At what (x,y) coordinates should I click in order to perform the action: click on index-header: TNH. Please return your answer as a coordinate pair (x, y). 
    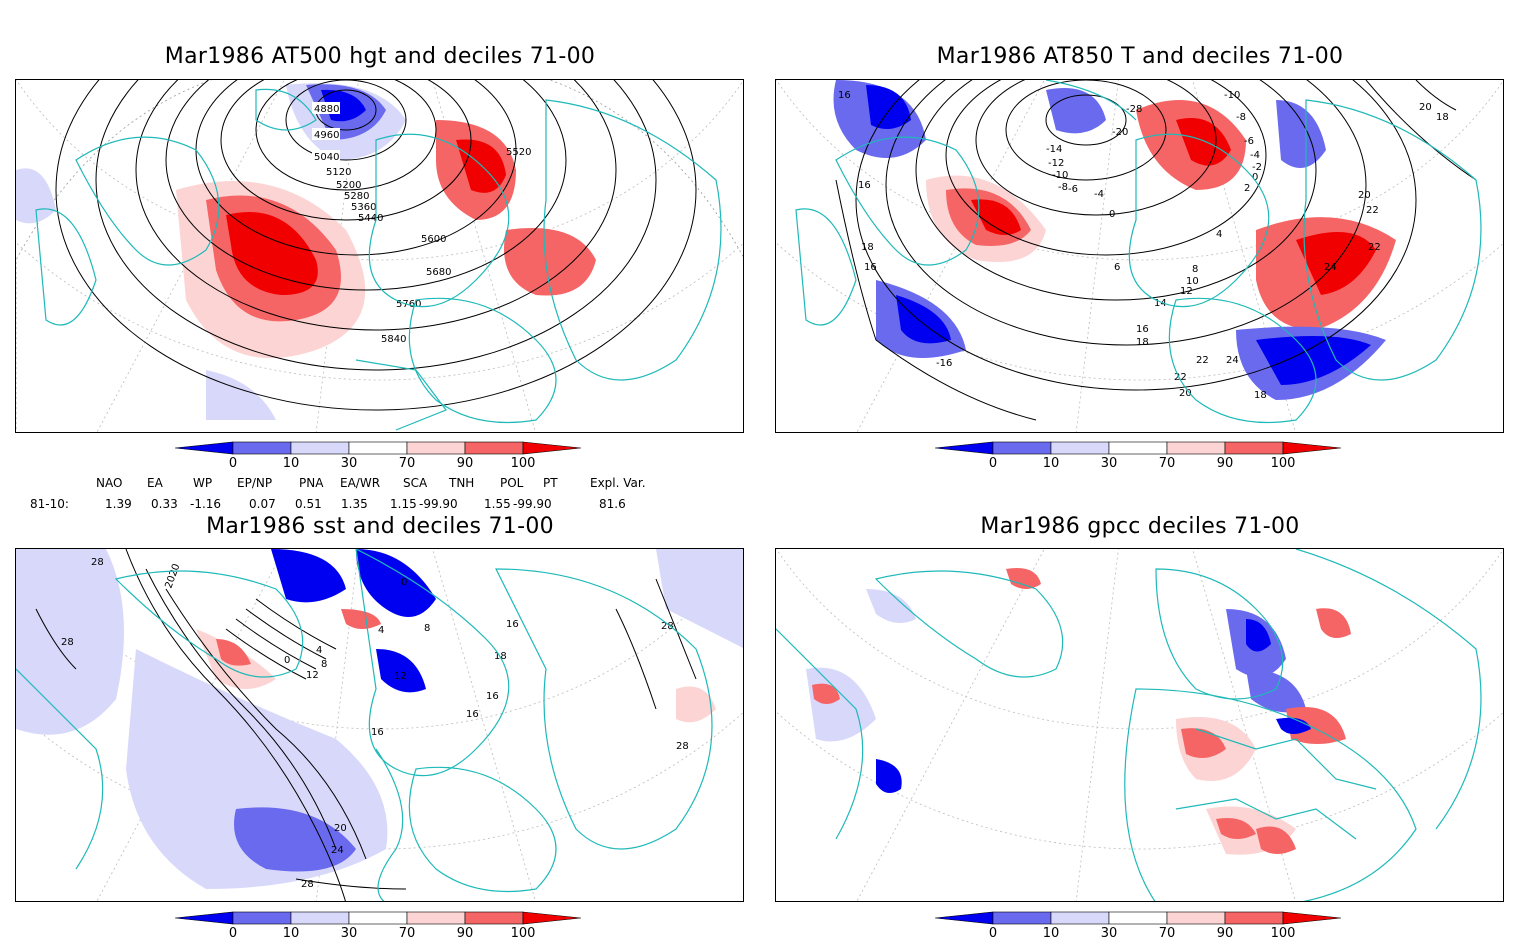
    Looking at the image, I should click on (462, 483).